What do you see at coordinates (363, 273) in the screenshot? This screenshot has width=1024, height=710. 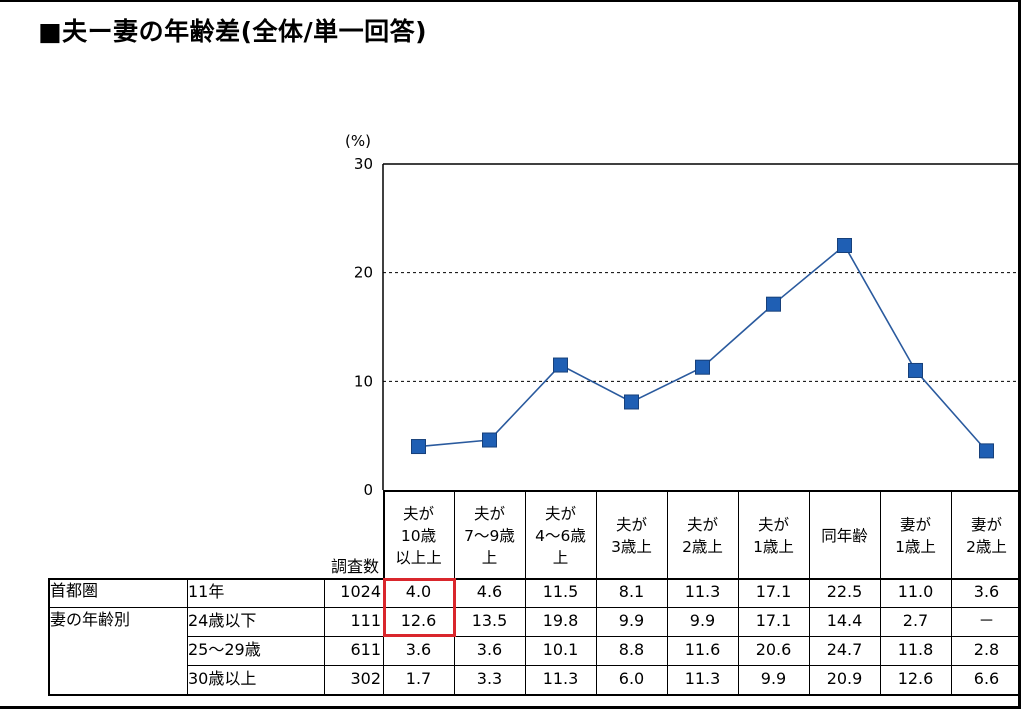 I see `y-tick-label-20: 20` at bounding box center [363, 273].